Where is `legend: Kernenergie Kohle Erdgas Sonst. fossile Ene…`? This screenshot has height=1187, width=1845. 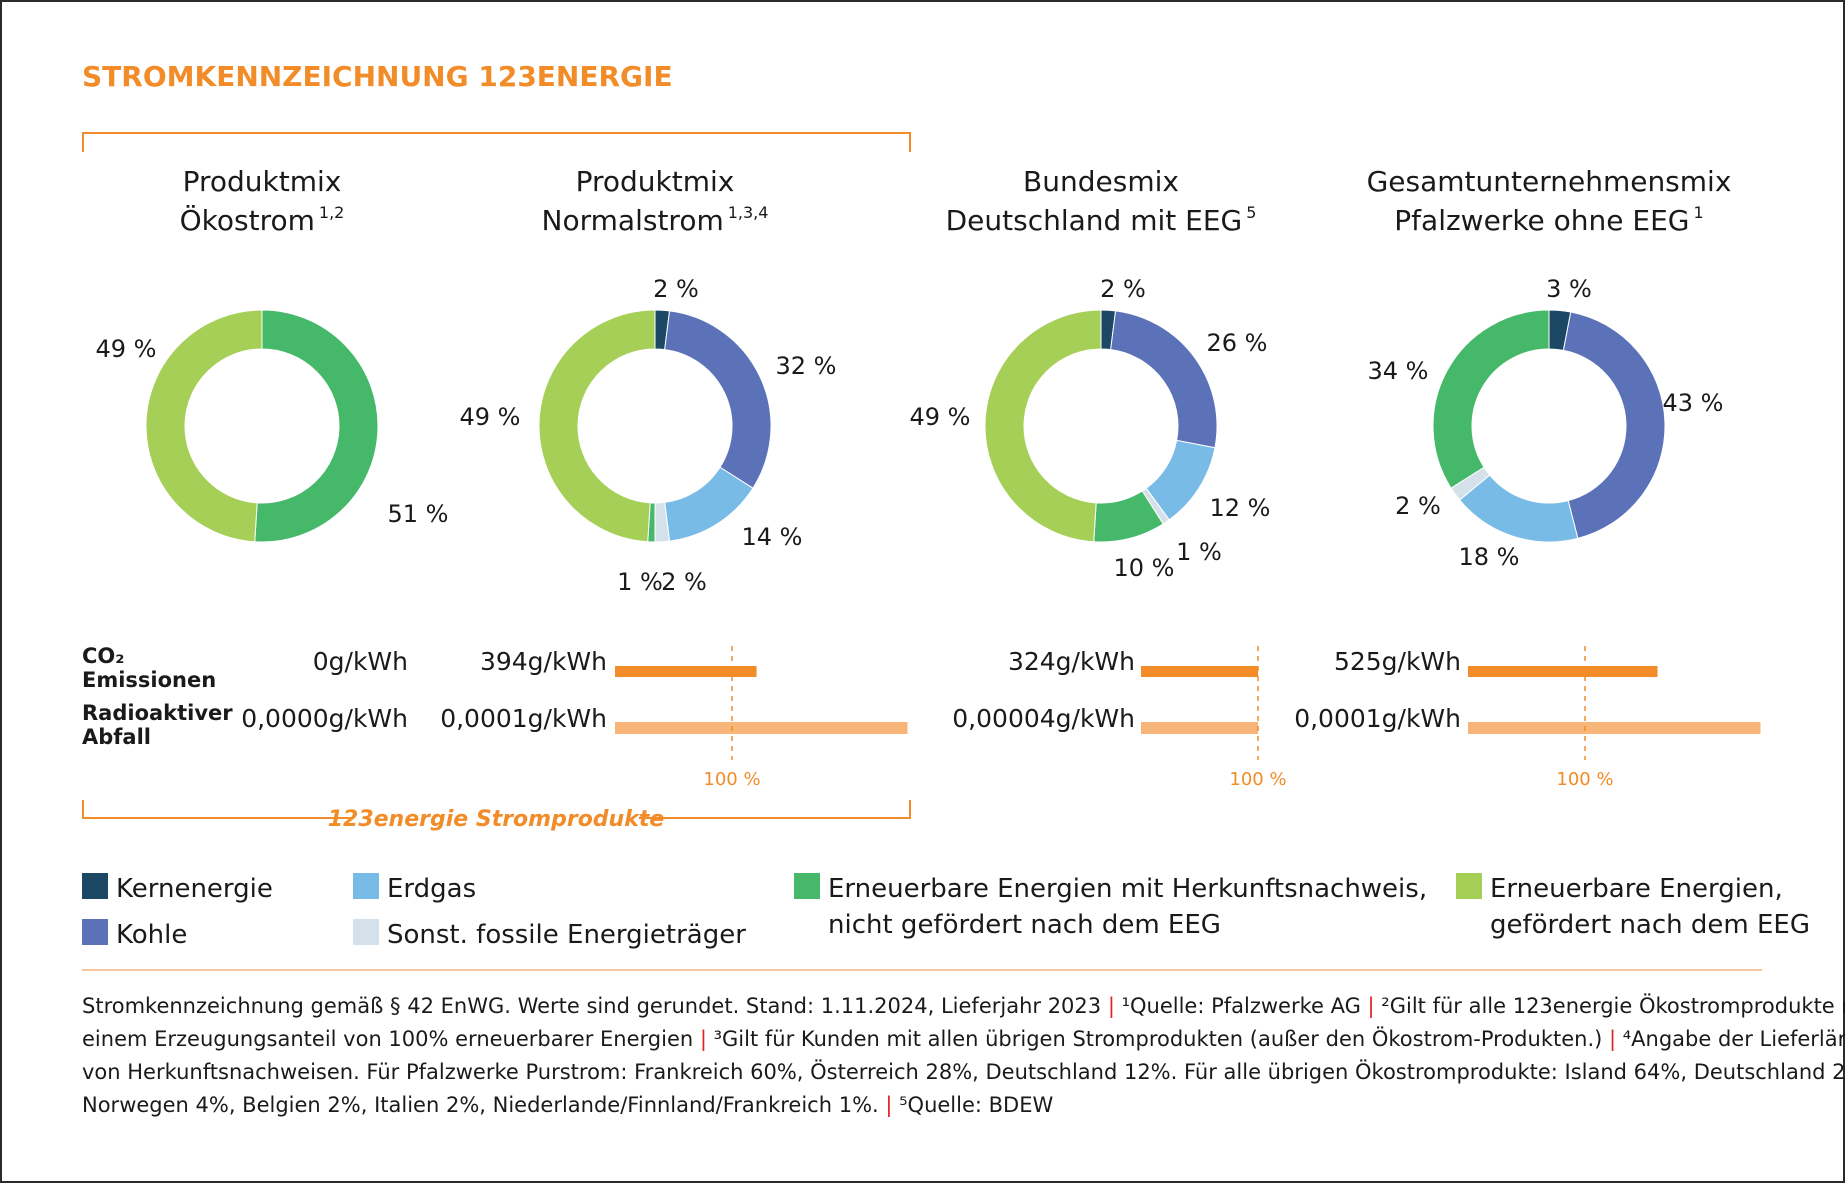
legend: Kernenergie Kohle Erdgas Sonst. fossile Ene… is located at coordinates (946, 911).